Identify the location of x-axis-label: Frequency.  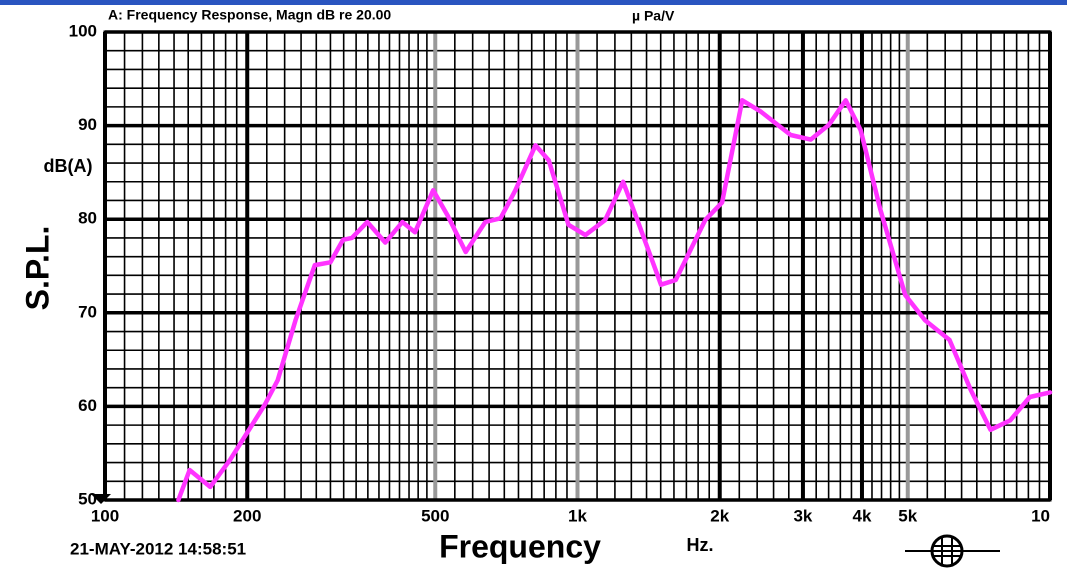
(520, 546).